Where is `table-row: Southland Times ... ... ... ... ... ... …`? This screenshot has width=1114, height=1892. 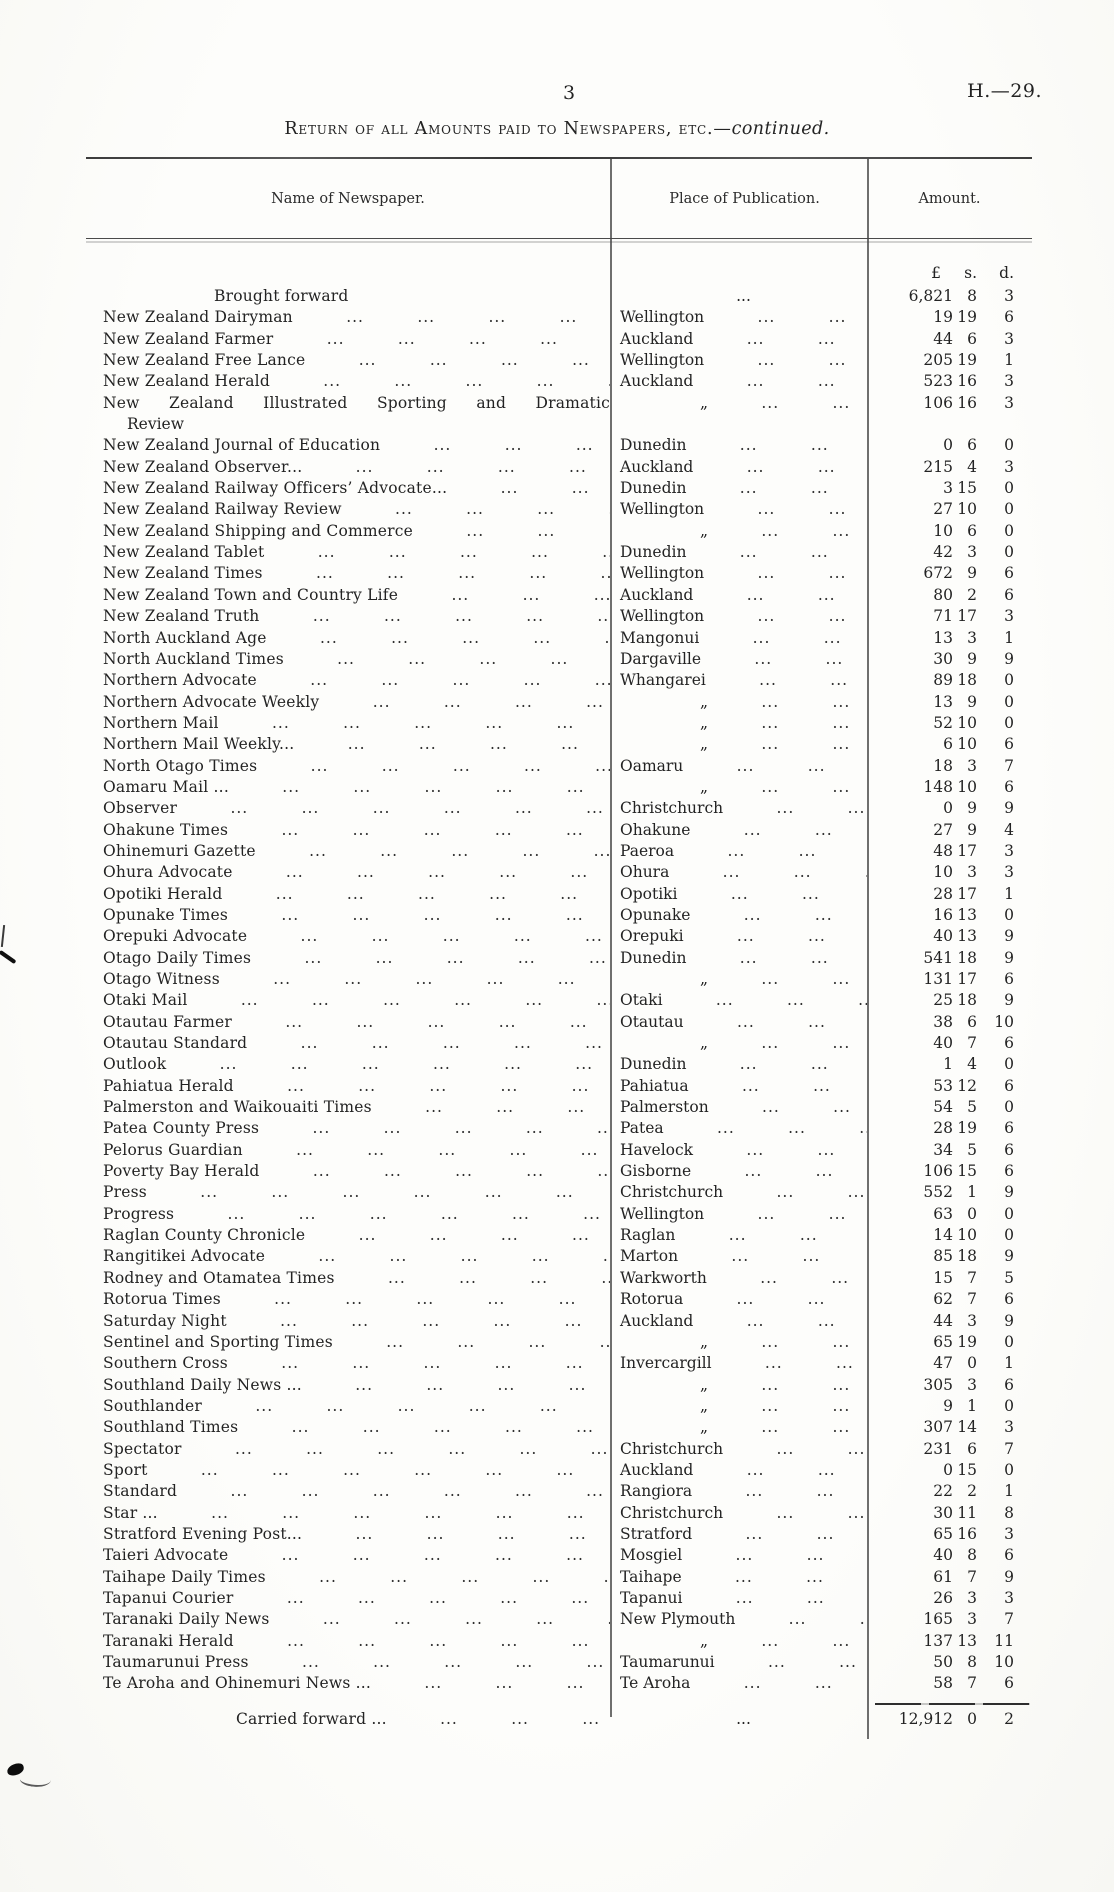
table-row: Southland Times ... ... ... ... ... ... … is located at coordinates (559, 1427).